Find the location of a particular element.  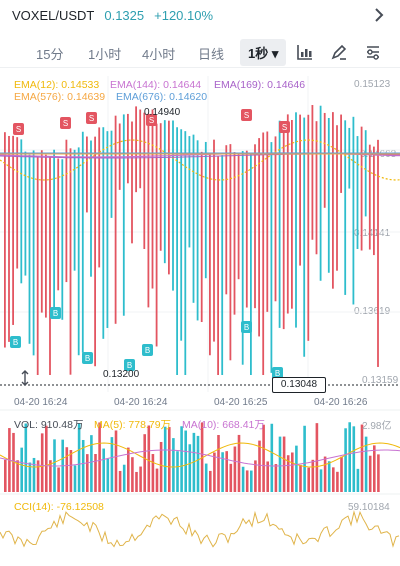

current-price-box: 0.13048 is located at coordinates (299, 385).